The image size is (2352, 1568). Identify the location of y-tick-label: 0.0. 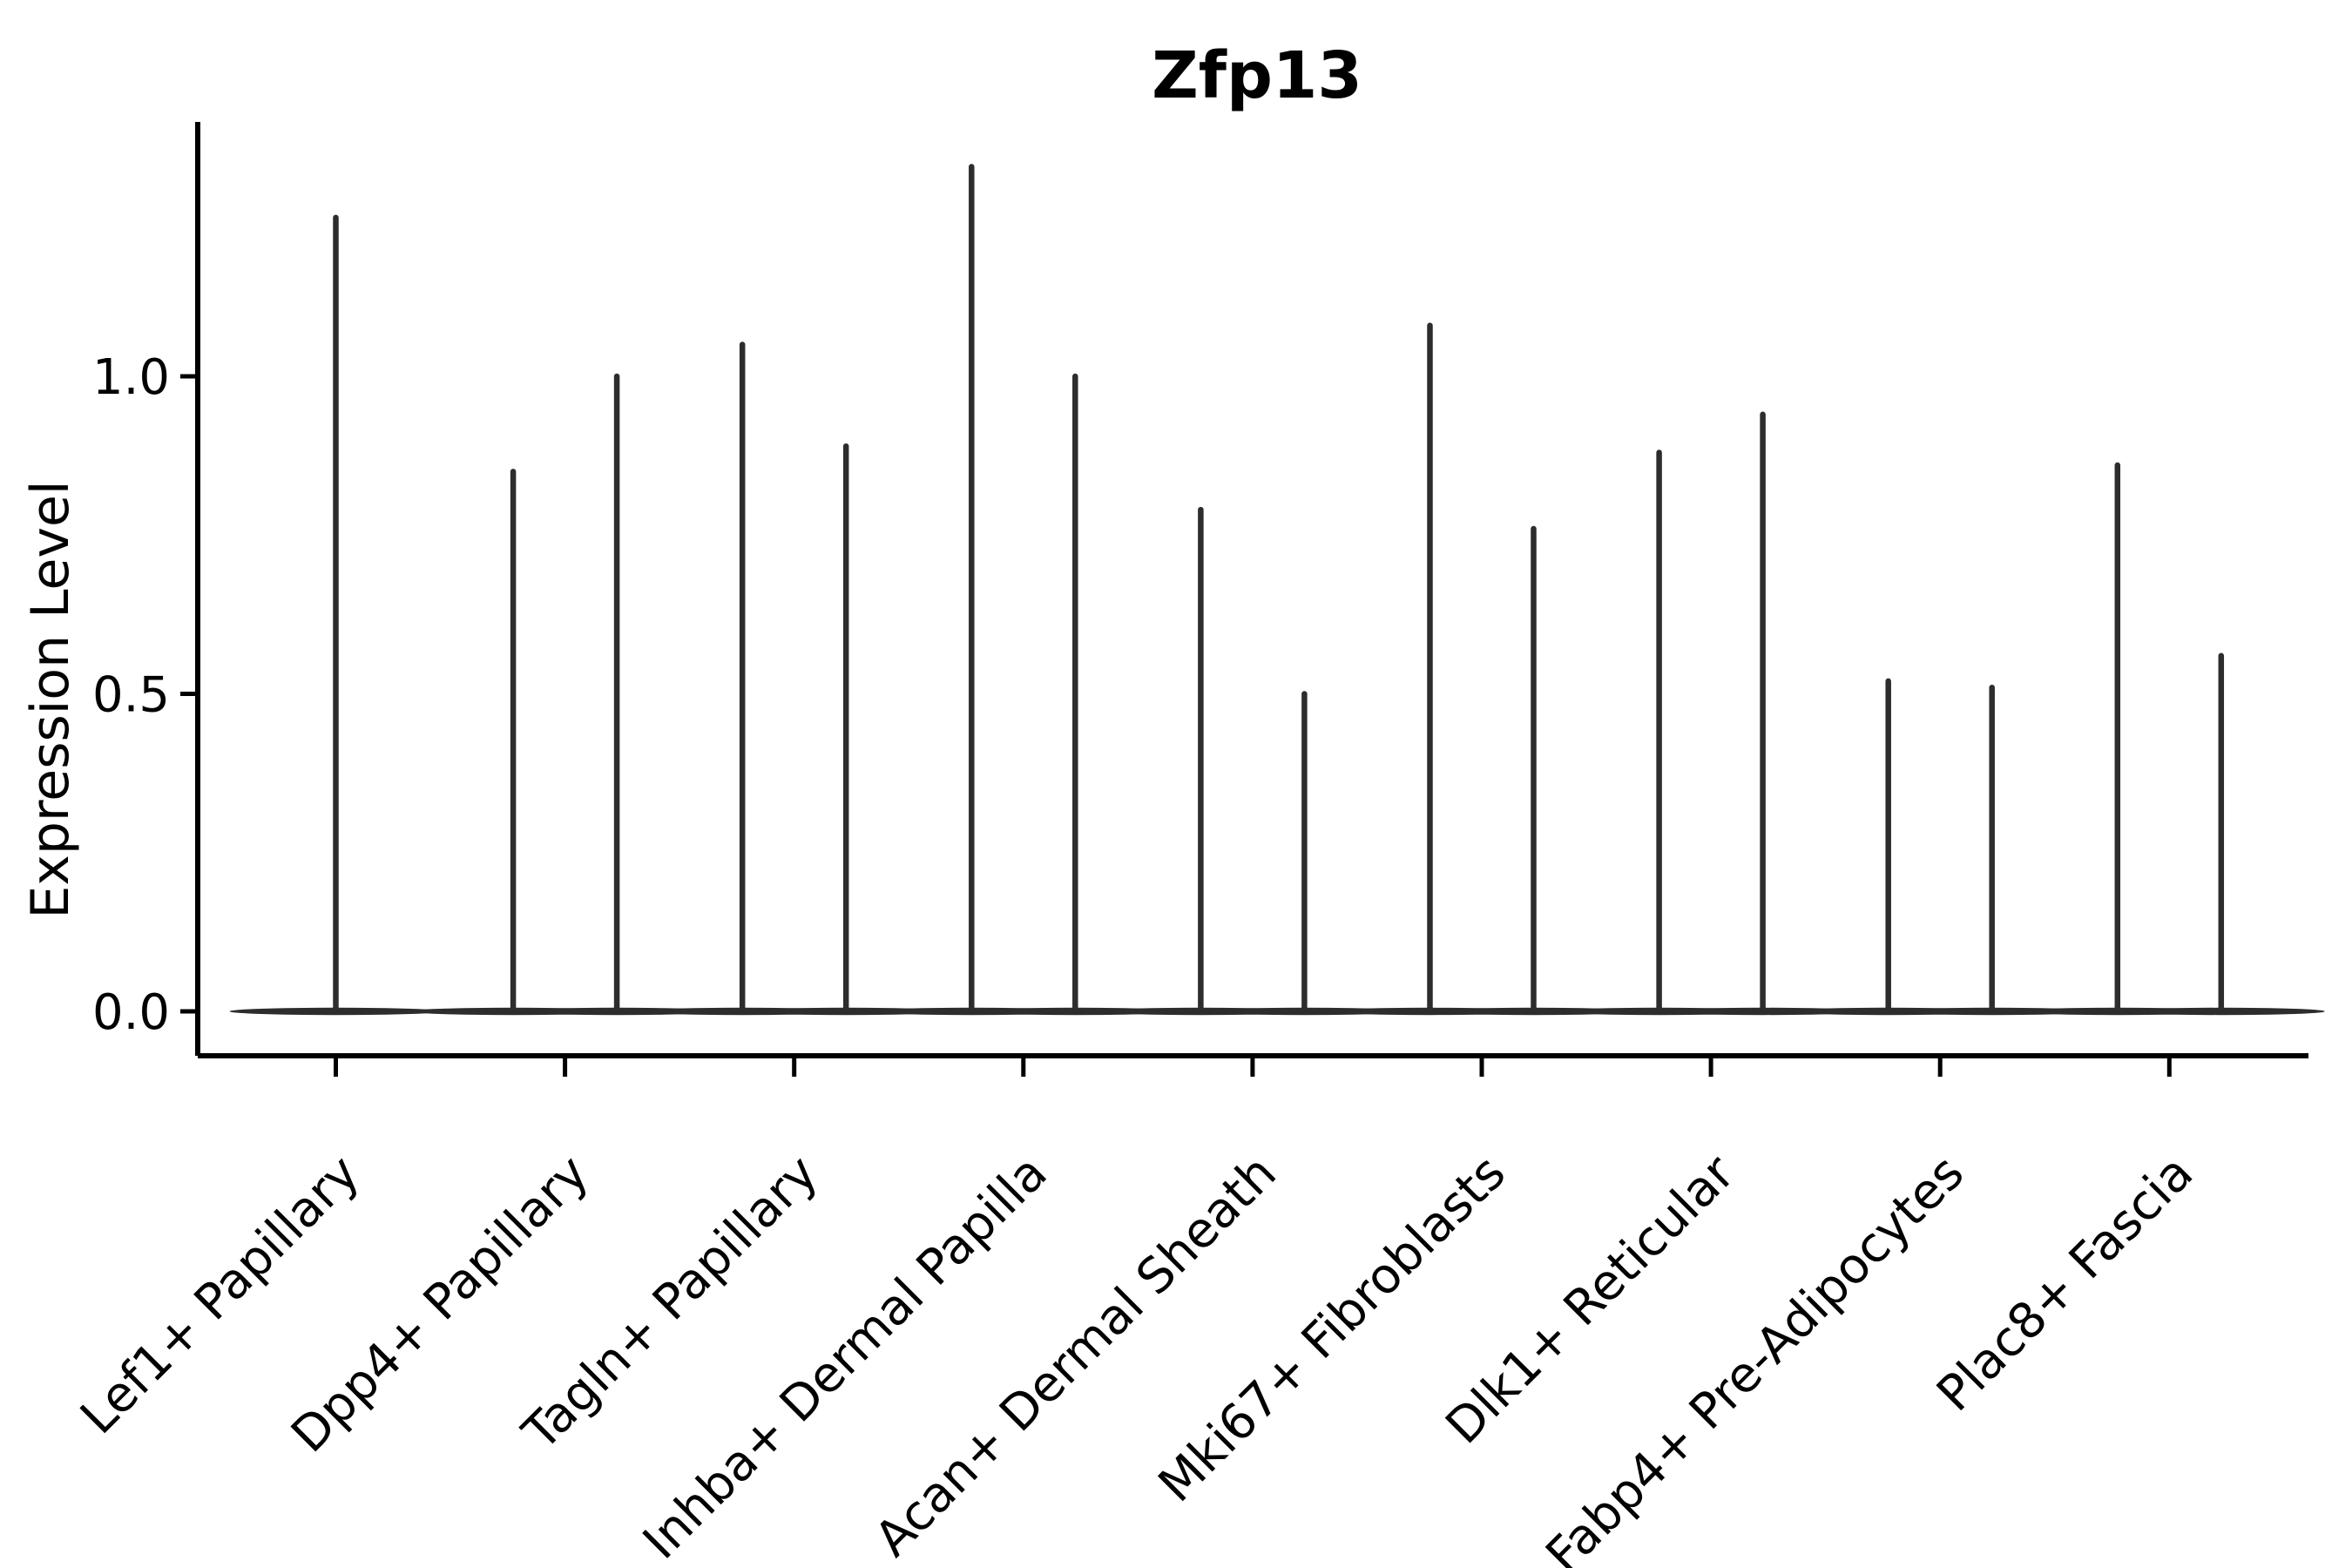
(131, 1013).